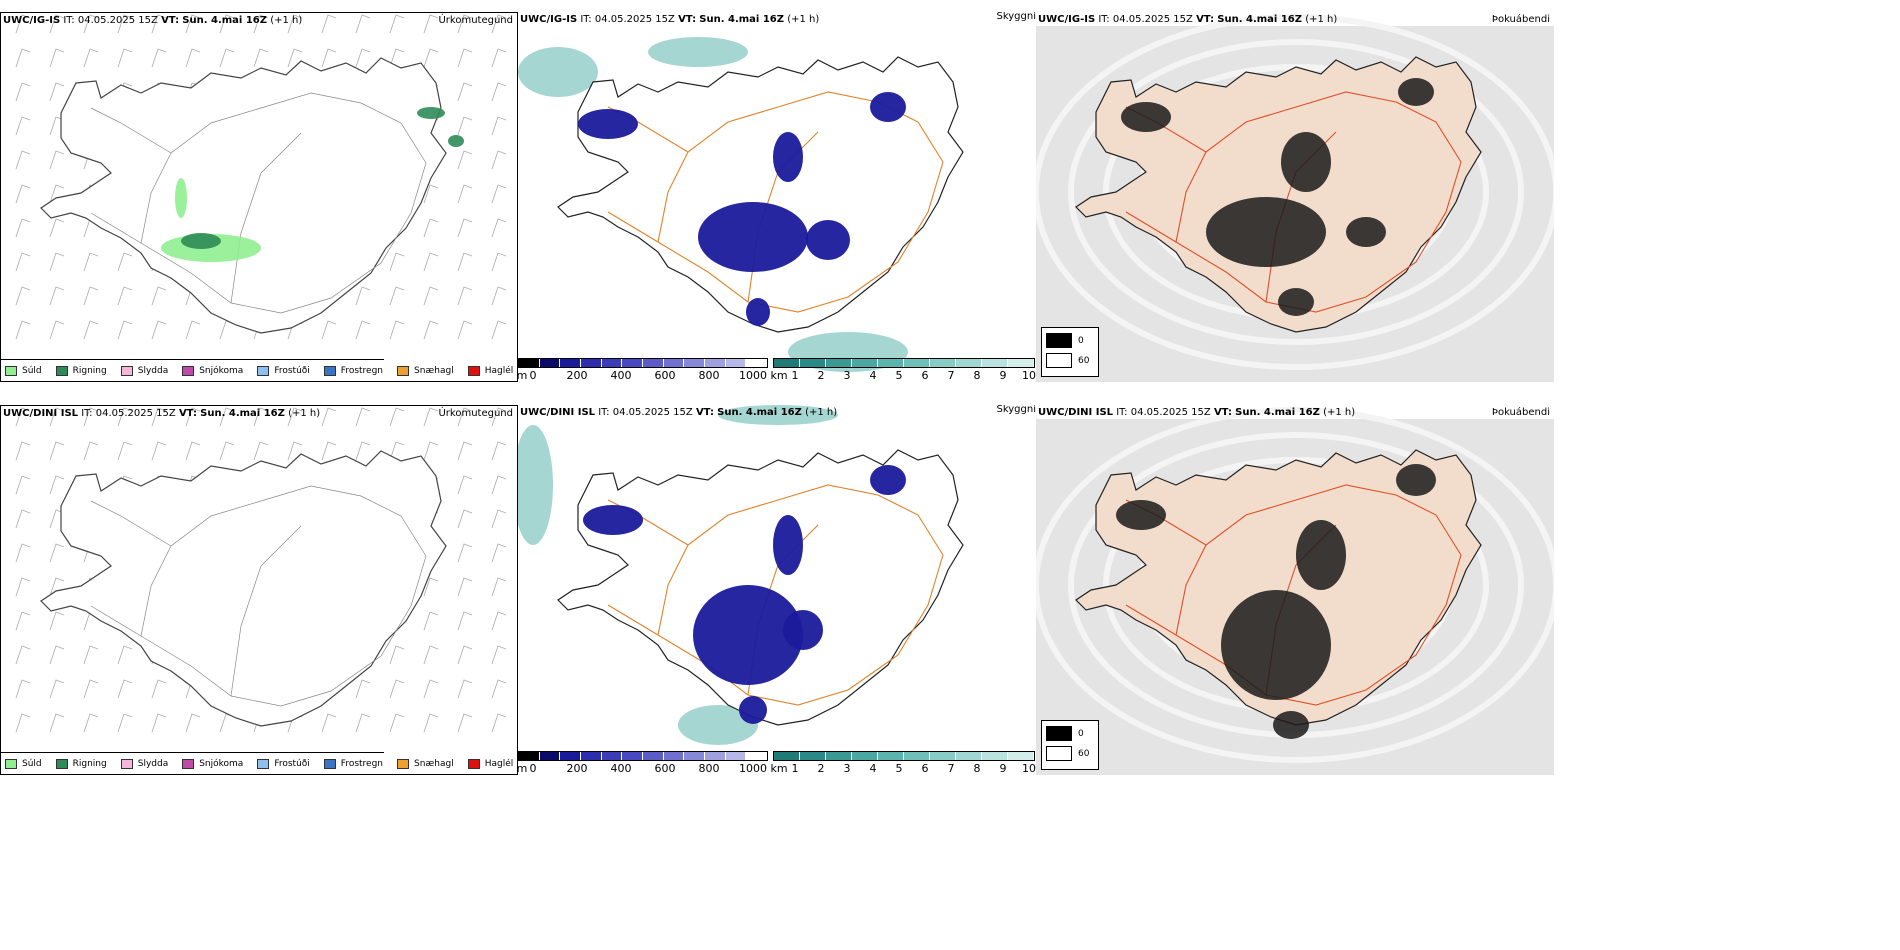  I want to click on colorbar-tick: 7, so click(951, 375).